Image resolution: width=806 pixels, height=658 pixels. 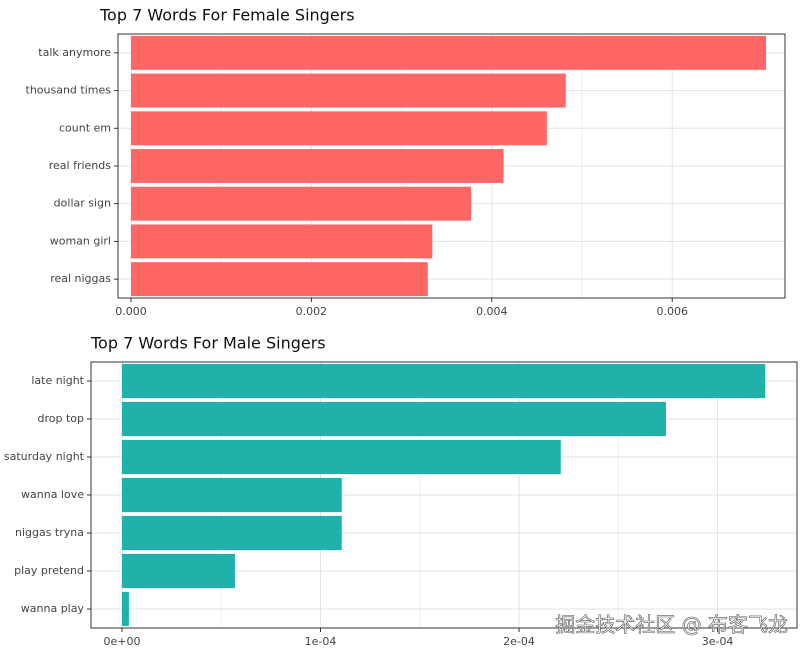 I want to click on x-tick-label: 2e-04, so click(x=519, y=641).